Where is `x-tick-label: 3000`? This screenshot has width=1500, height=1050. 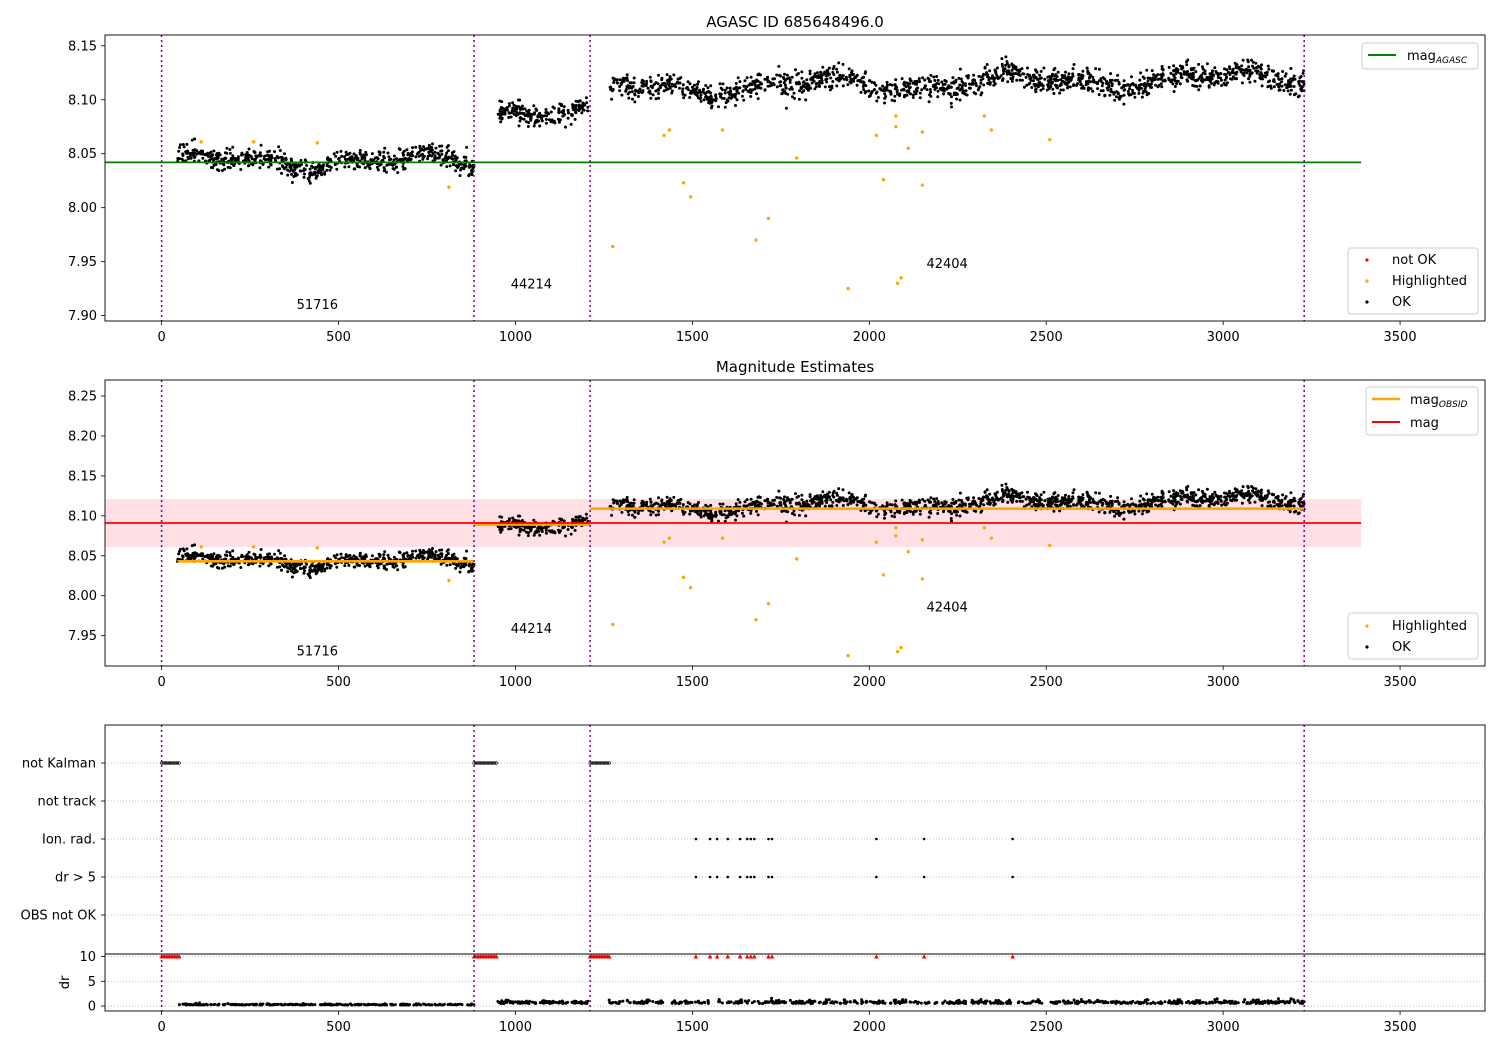 x-tick-label: 3000 is located at coordinates (1223, 682).